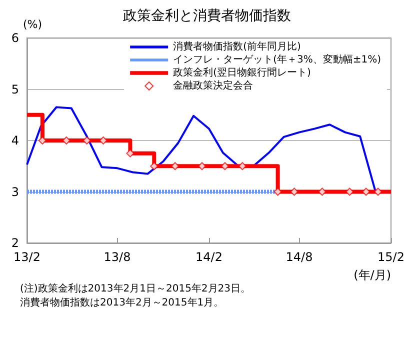  I want to click on y-tick-label: 6, so click(15, 38).